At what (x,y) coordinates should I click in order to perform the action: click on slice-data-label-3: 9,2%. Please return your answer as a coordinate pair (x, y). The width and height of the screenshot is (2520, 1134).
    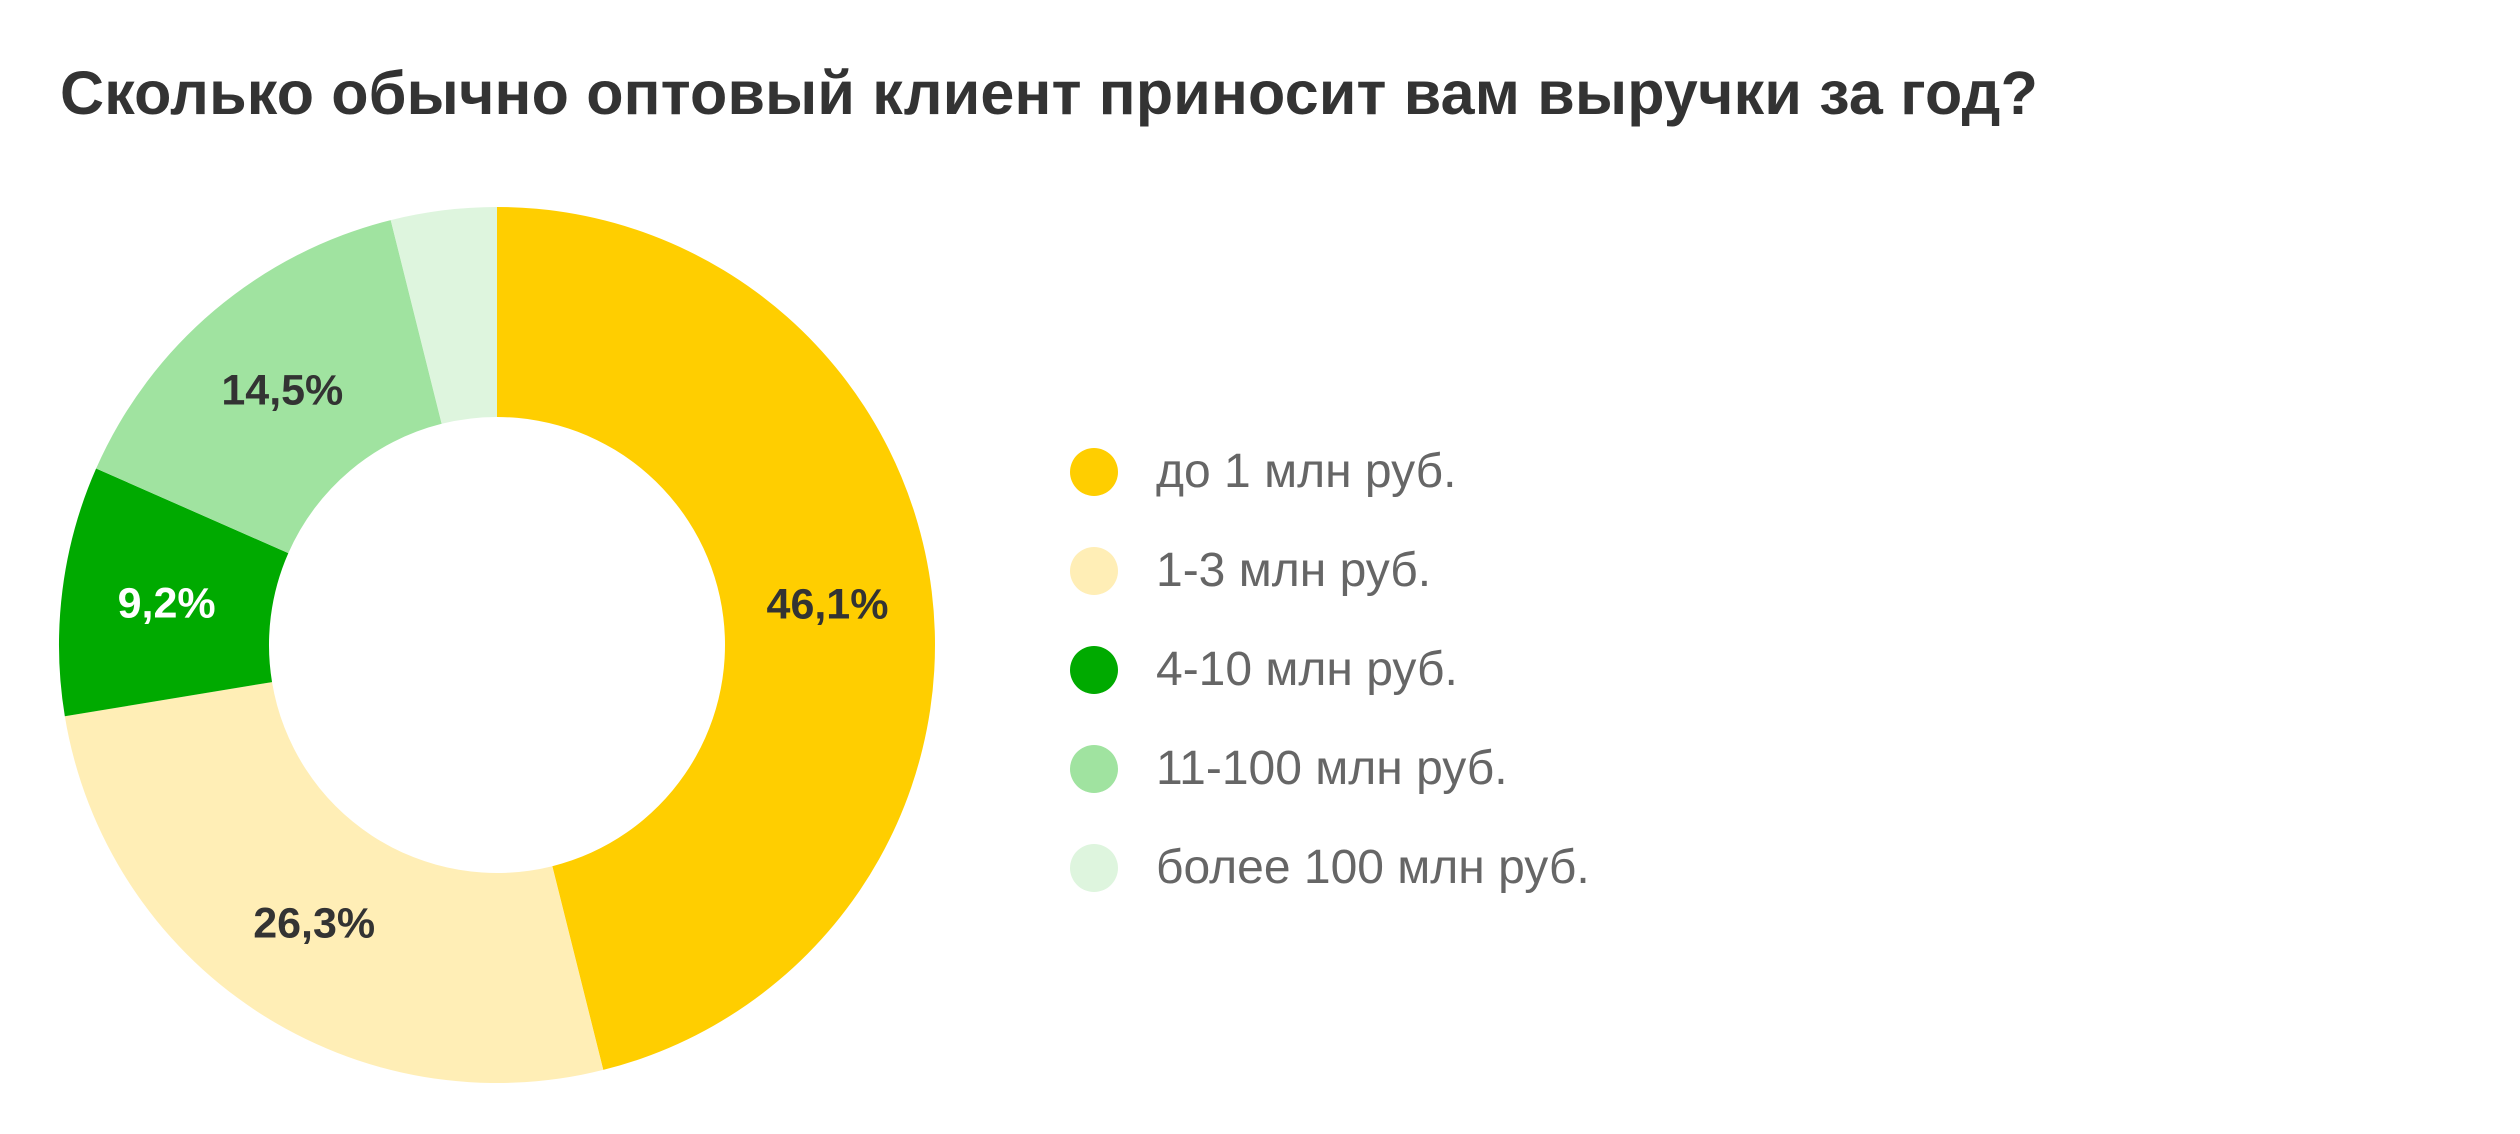
    Looking at the image, I should click on (167, 603).